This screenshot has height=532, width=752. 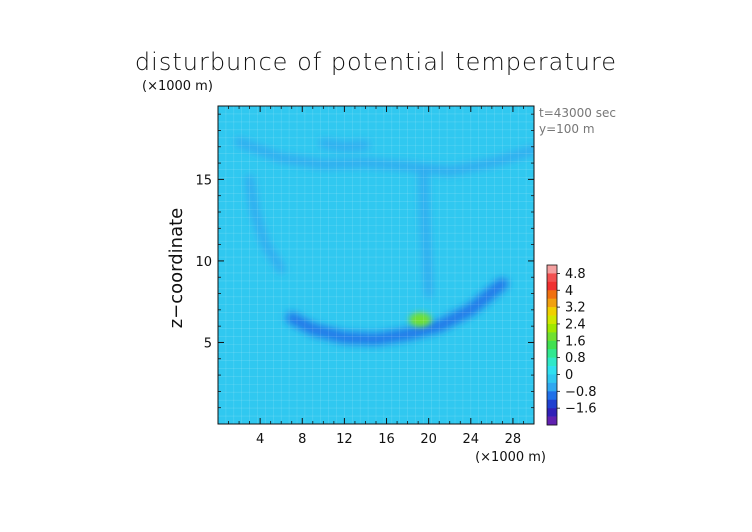 I want to click on colorbar-tick-label: 4, so click(x=569, y=291).